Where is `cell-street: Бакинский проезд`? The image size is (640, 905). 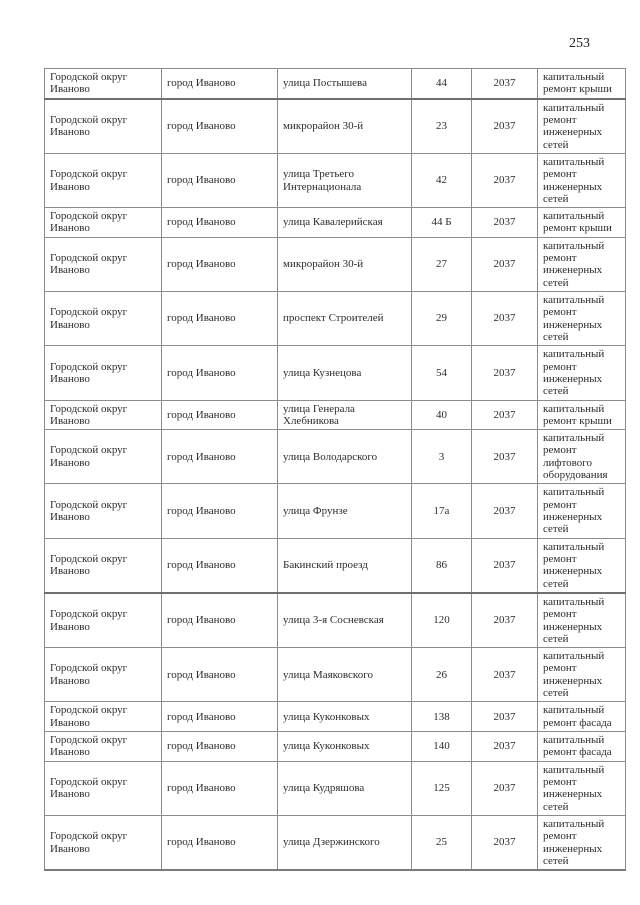
cell-street: Бакинский проезд is located at coordinates (344, 565).